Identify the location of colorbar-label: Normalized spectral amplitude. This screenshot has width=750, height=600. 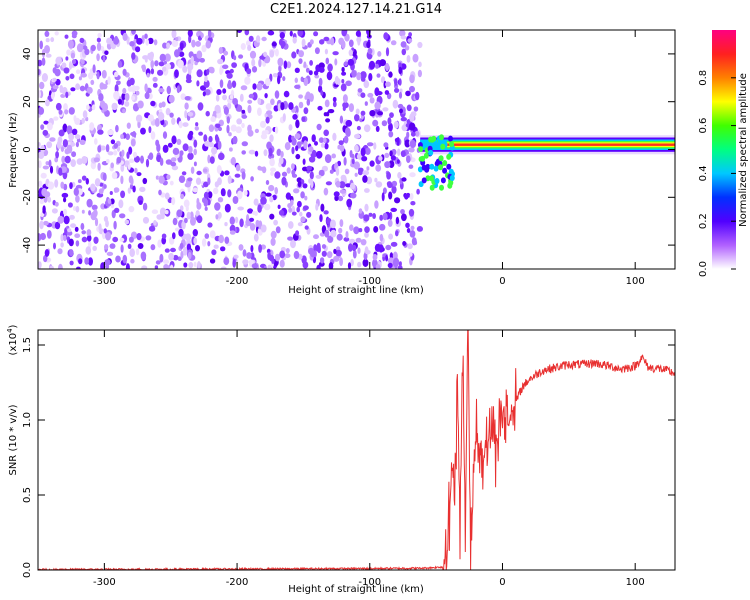
(743, 150).